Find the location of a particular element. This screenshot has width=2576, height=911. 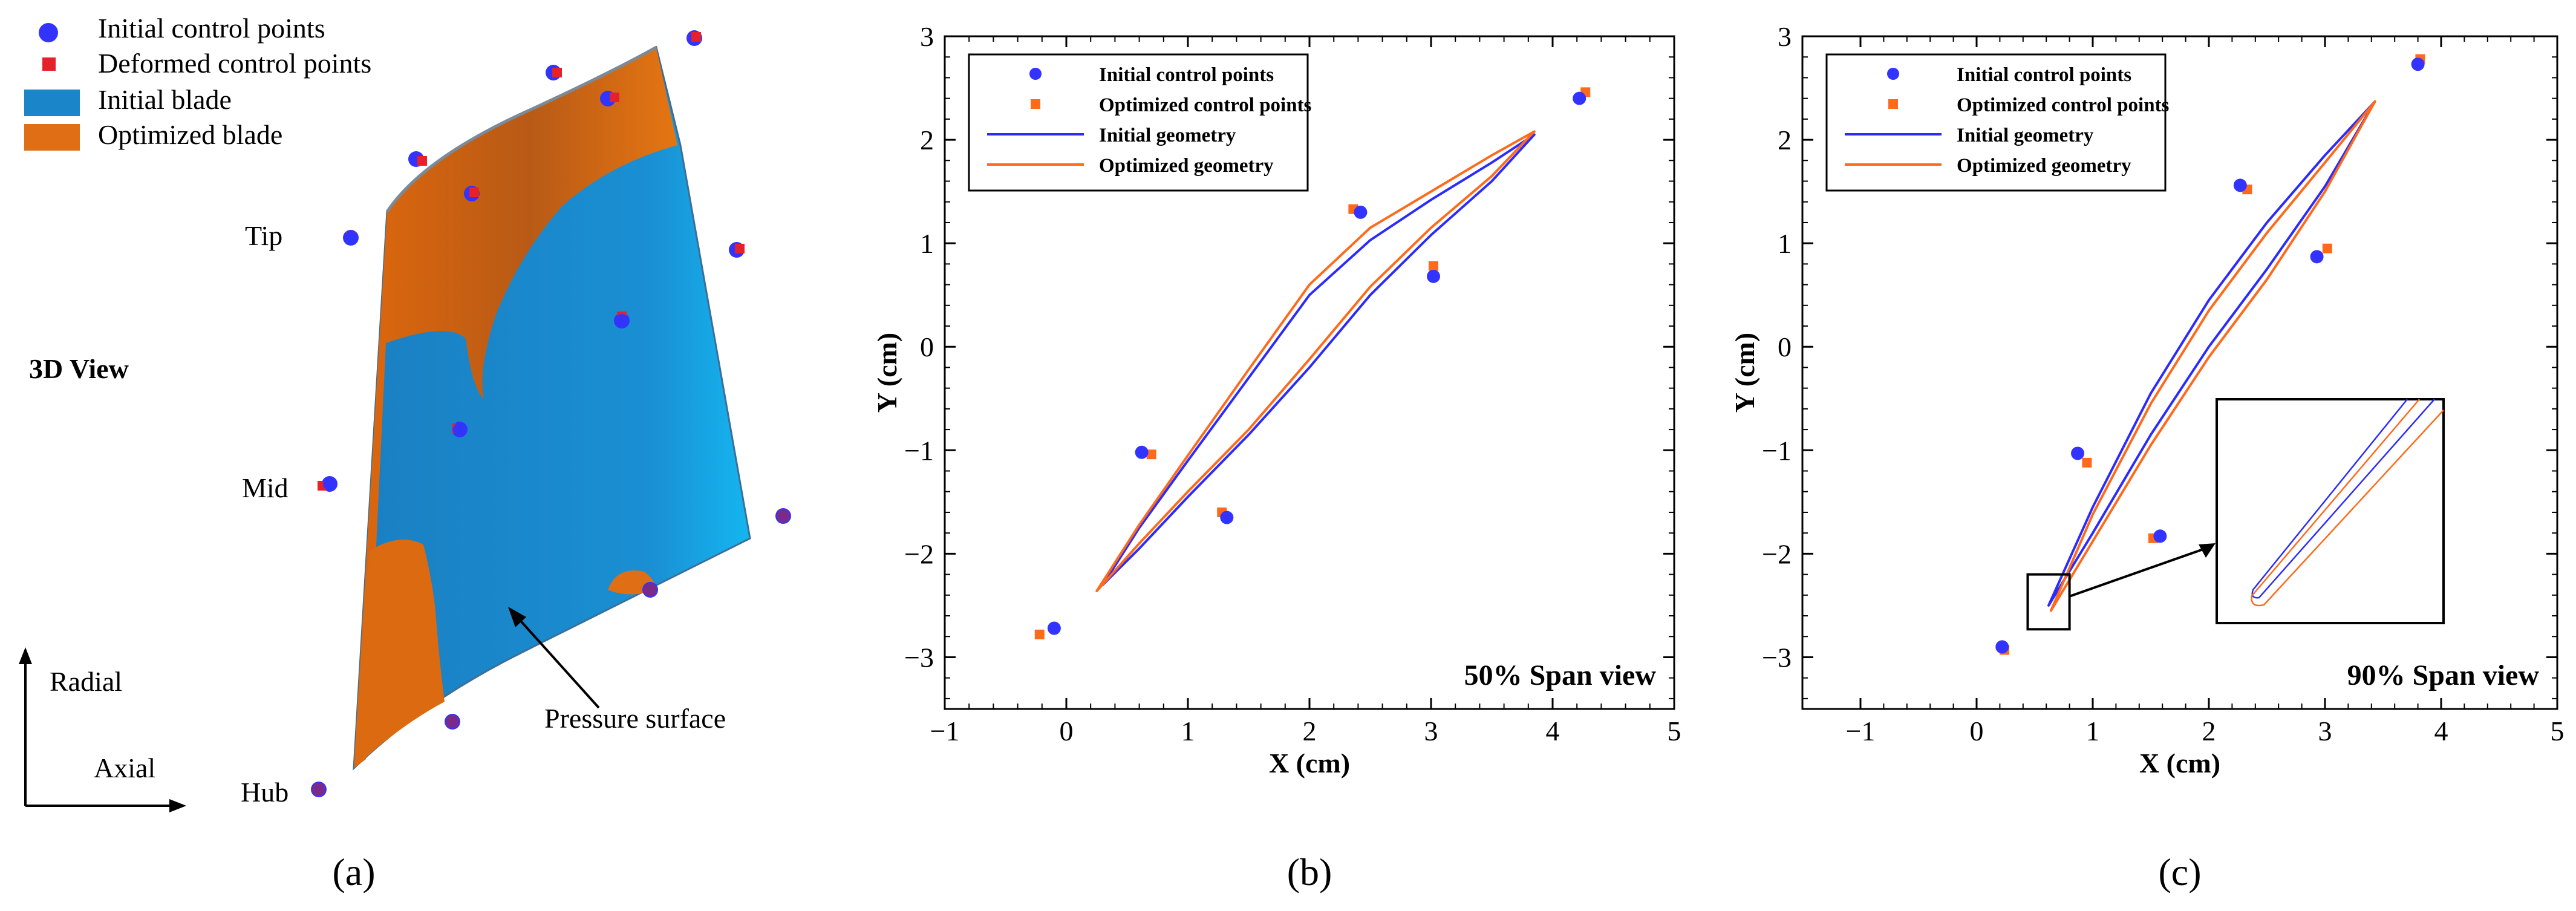

y-tick-label: 3 is located at coordinates (1785, 36).